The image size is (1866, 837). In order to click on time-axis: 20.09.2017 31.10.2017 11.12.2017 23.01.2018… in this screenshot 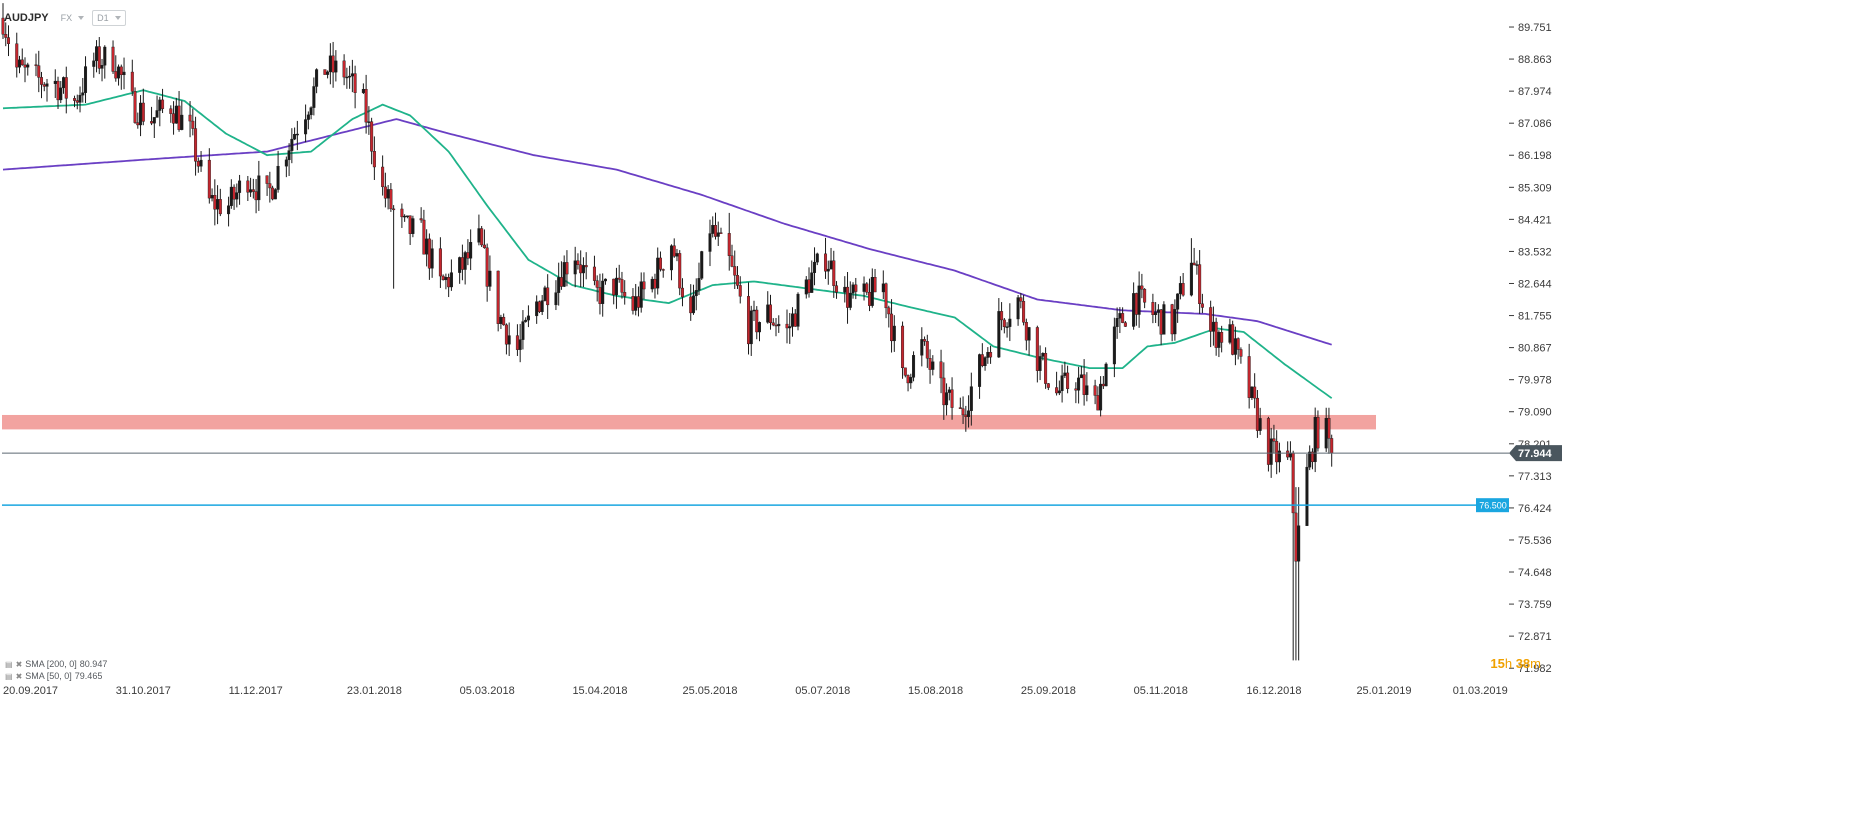, I will do `click(755, 691)`.